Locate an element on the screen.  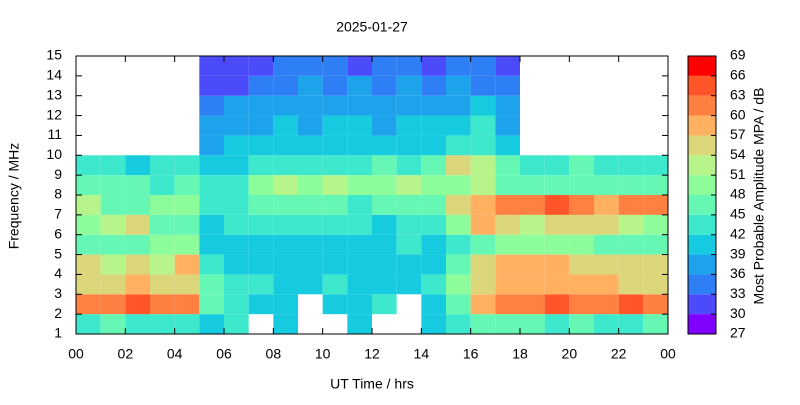
colorbar-tick-label: 27 is located at coordinates (738, 333).